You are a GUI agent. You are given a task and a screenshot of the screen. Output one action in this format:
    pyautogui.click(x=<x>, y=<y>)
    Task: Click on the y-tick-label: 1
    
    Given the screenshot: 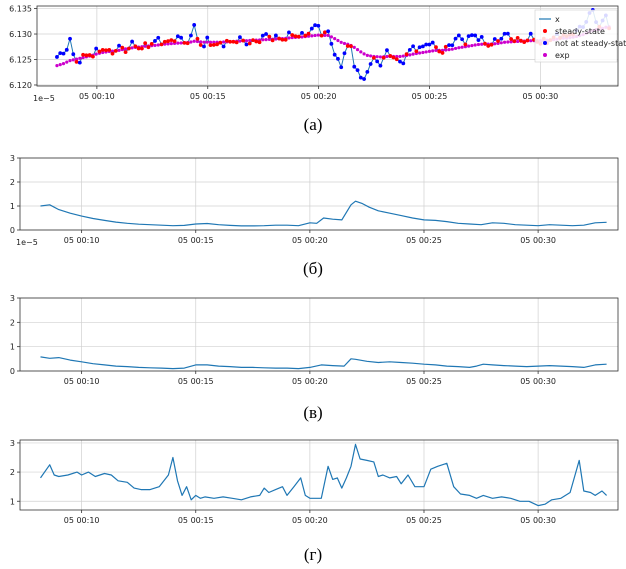 What is the action you would take?
    pyautogui.click(x=12, y=501)
    